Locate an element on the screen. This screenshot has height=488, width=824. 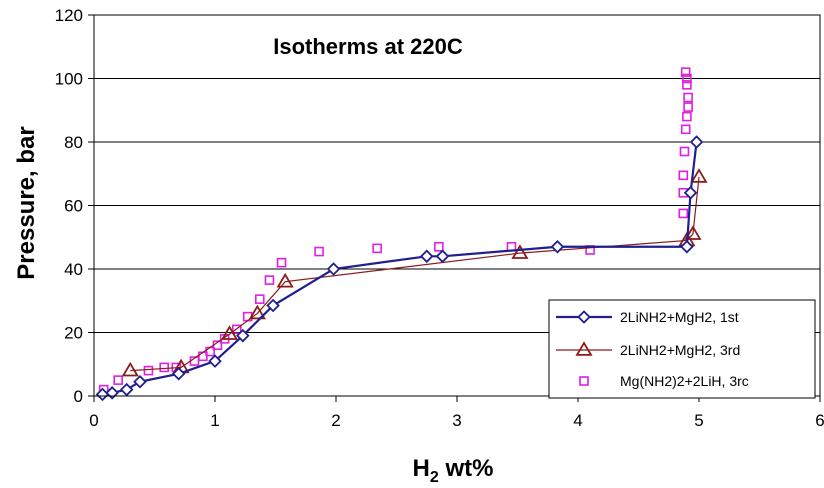
y-tick-label: 40 is located at coordinates (73, 269).